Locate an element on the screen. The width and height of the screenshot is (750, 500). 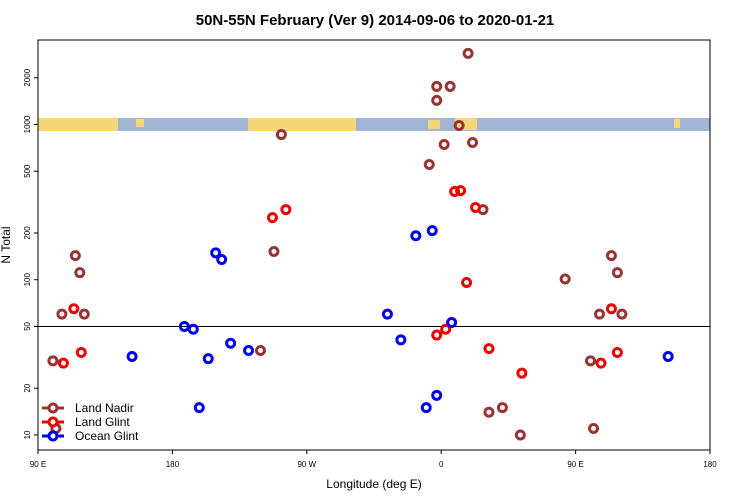
x-tick-label: 90 W is located at coordinates (306, 464).